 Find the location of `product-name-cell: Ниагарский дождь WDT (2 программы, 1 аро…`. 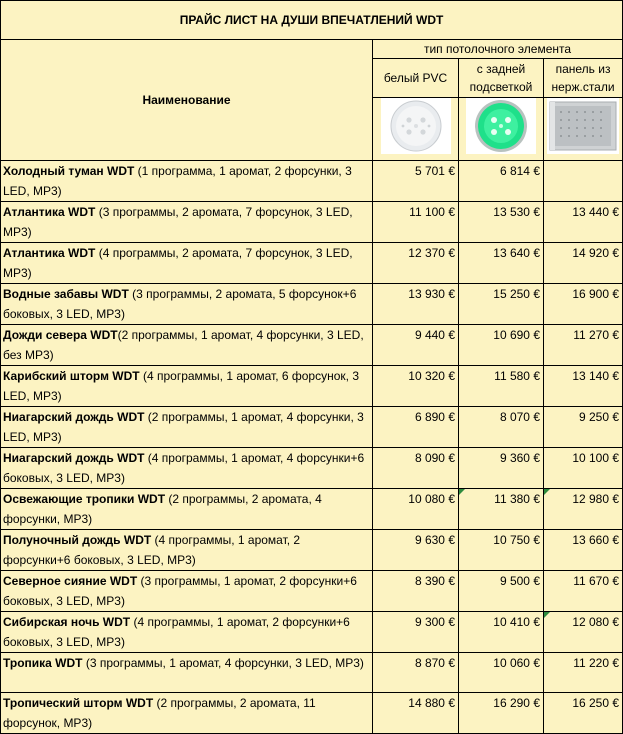

product-name-cell: Ниагарский дождь WDT (2 программы, 1 аро… is located at coordinates (186, 427).